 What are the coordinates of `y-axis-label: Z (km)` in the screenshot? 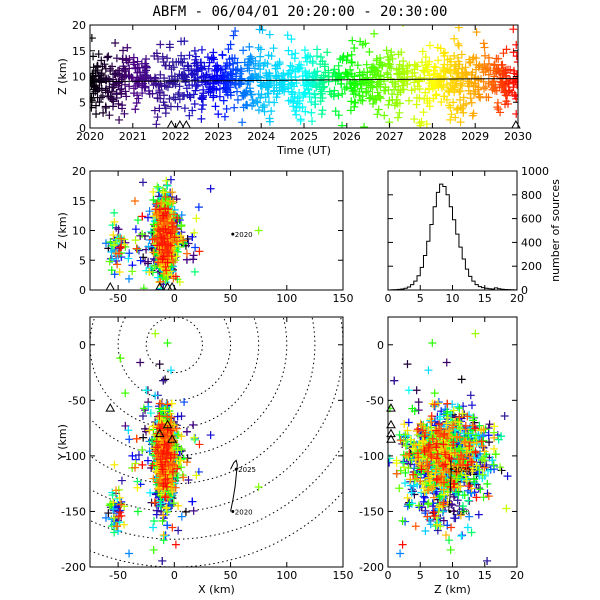 It's located at (62, 230).